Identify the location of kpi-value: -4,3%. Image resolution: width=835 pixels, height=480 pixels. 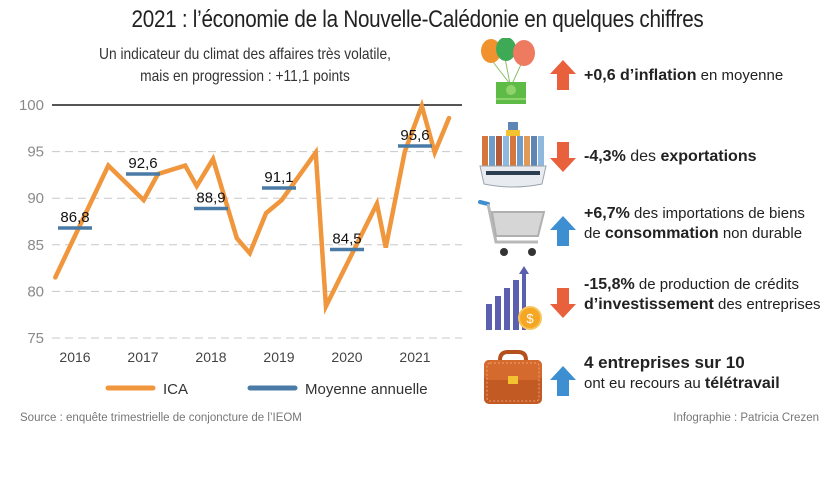
(605, 156).